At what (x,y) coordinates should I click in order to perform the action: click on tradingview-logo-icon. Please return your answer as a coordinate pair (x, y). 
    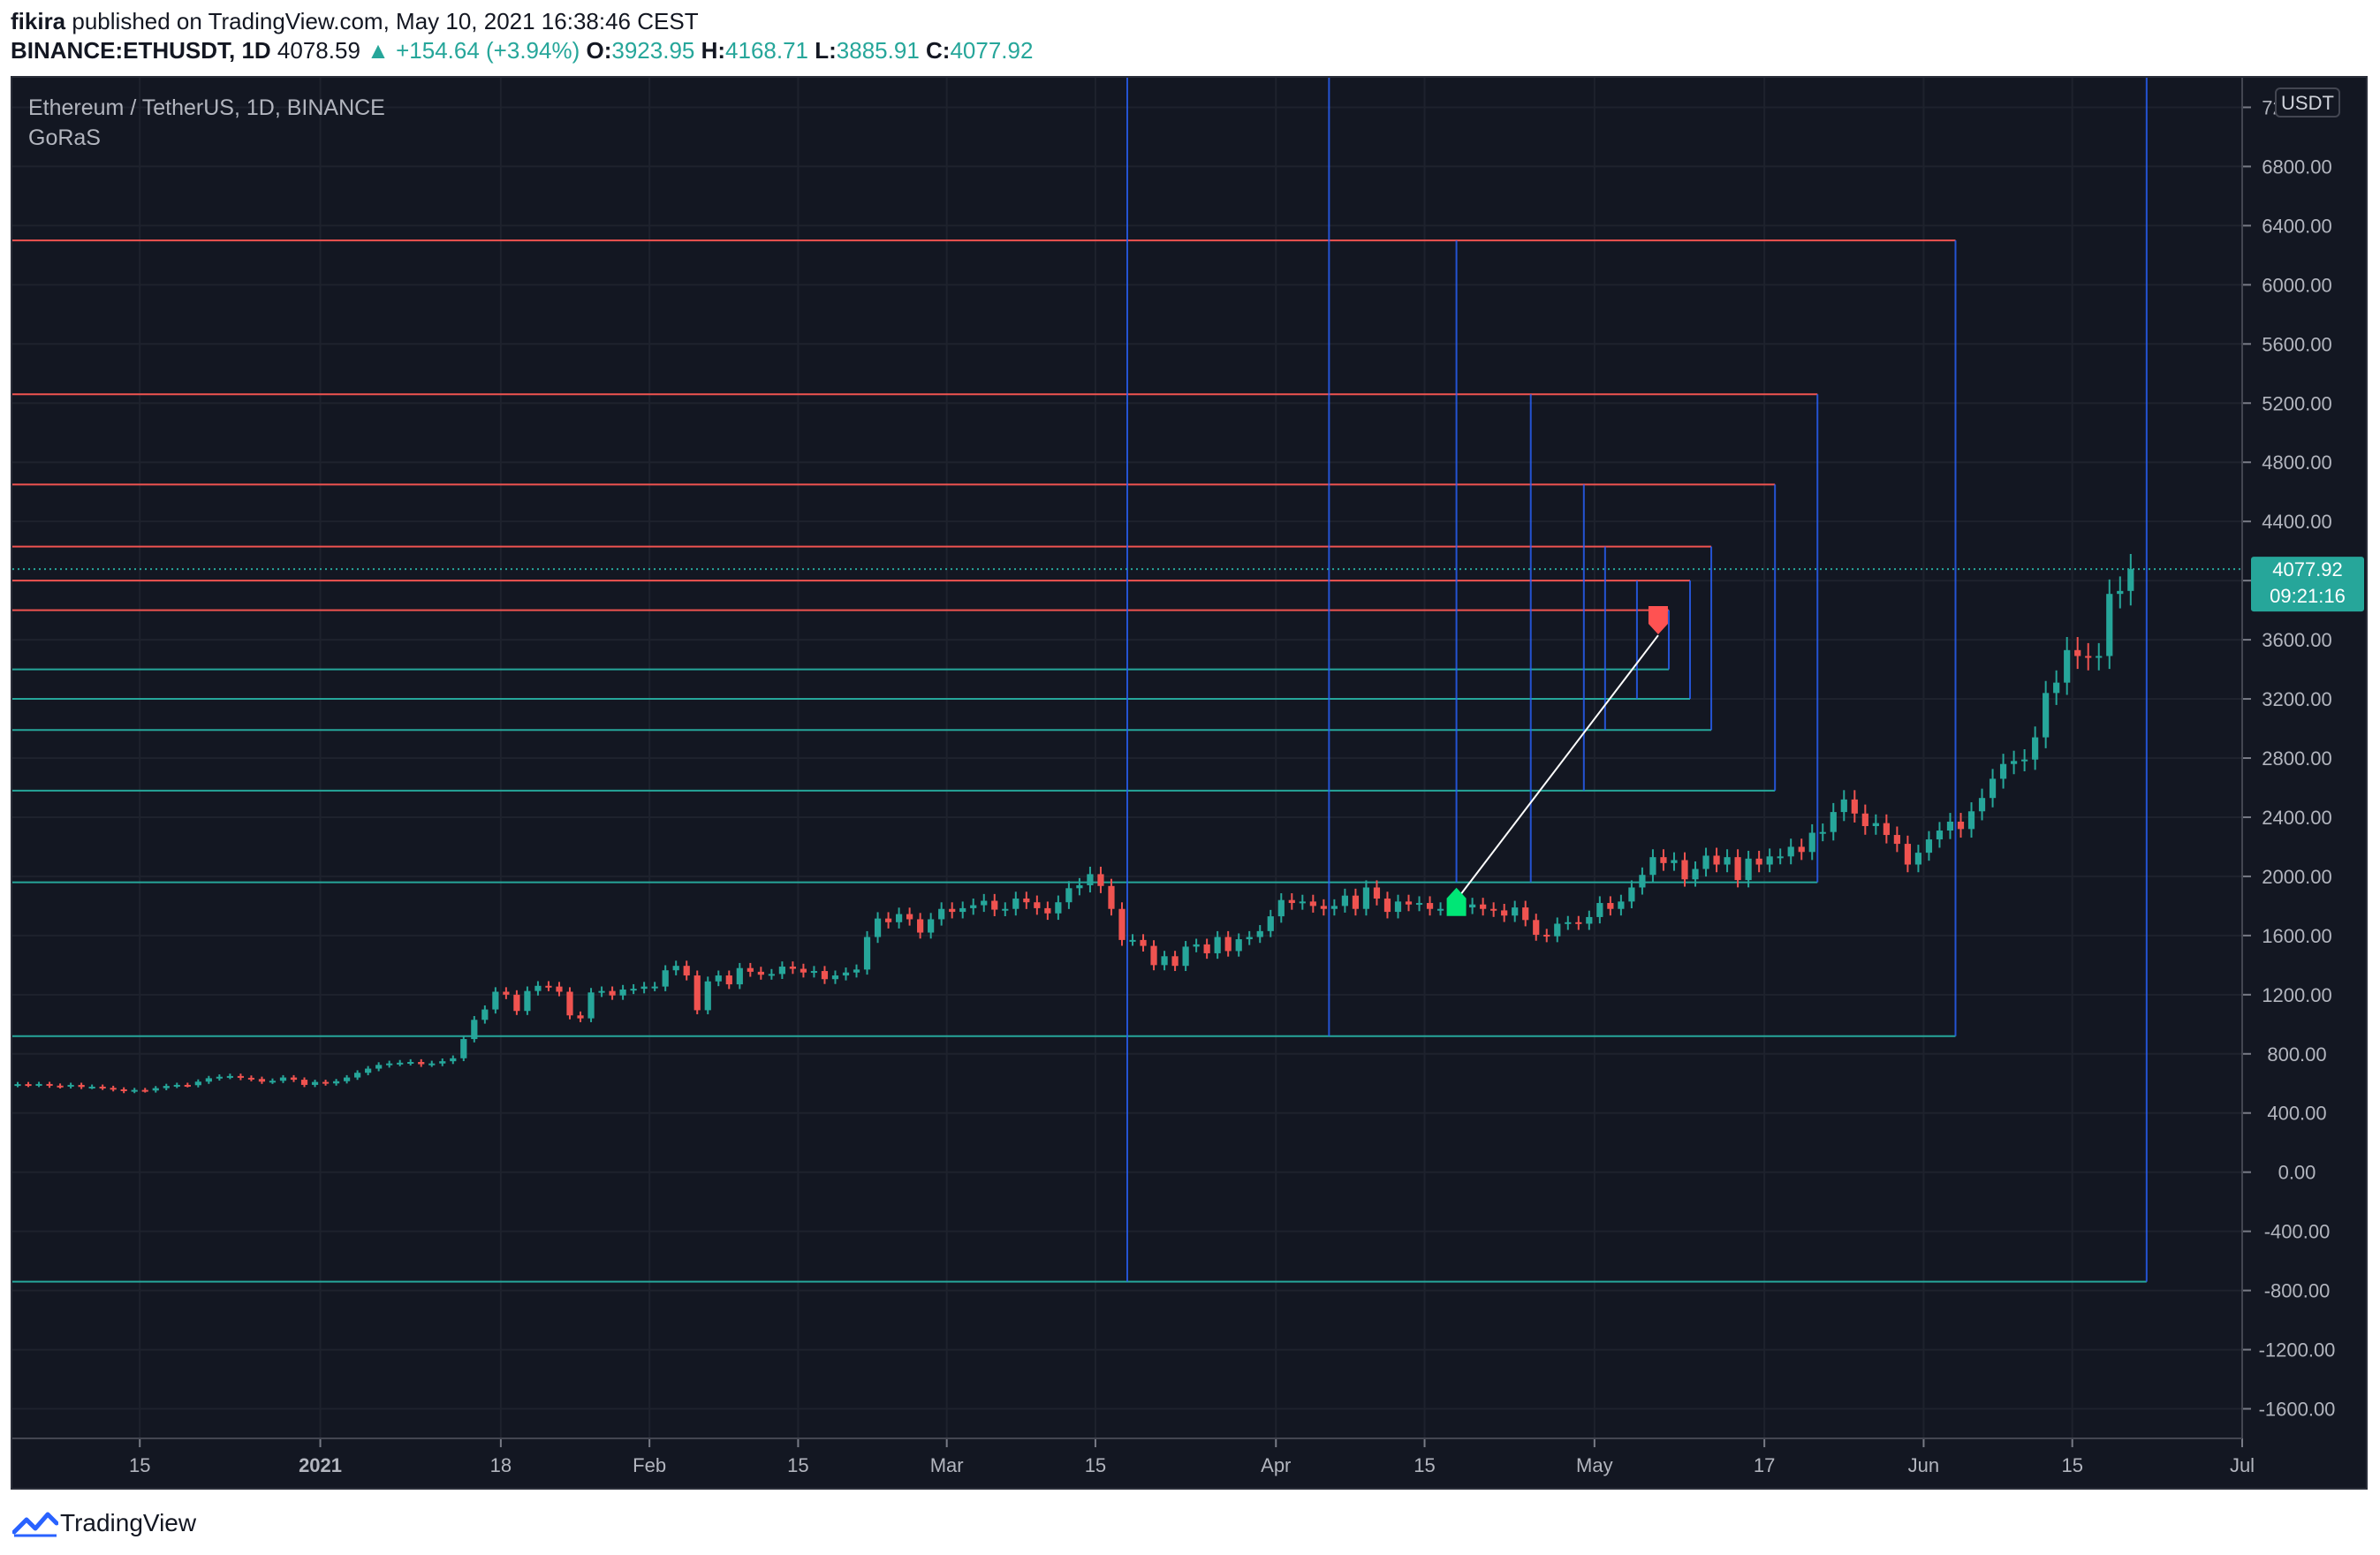
    Looking at the image, I should click on (35, 1523).